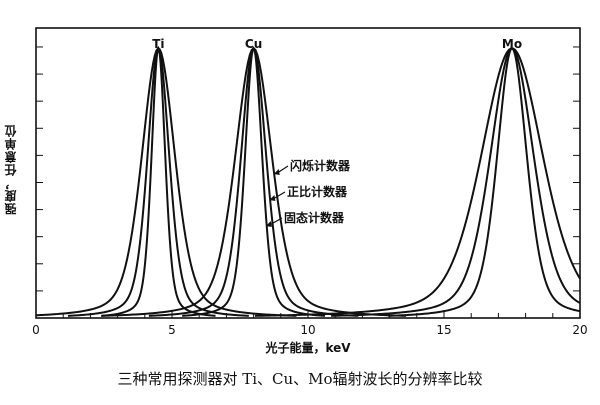  I want to click on peak-labels: Ti Cu Mo, so click(337, 44).